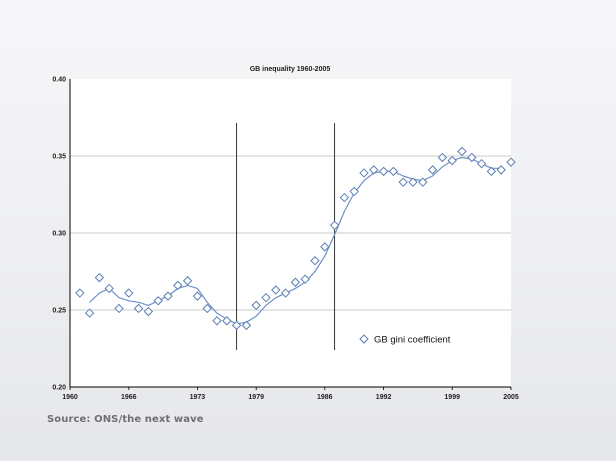 The image size is (616, 461). Describe the element at coordinates (129, 397) in the screenshot. I see `x-tick-label: 1966` at that location.